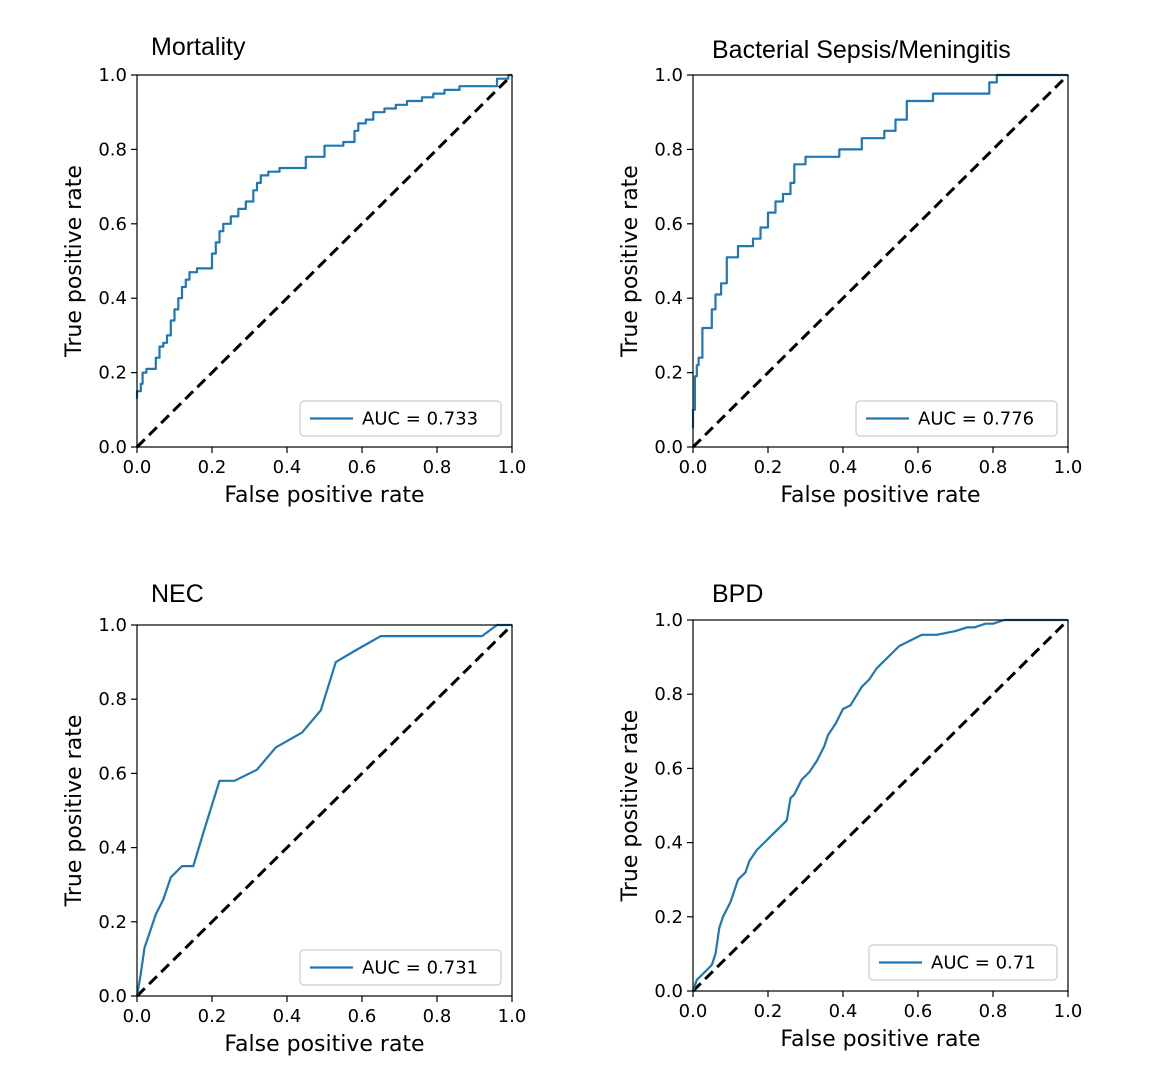 This screenshot has width=1152, height=1079. I want to click on legend-label: AUC = 0.71, so click(983, 963).